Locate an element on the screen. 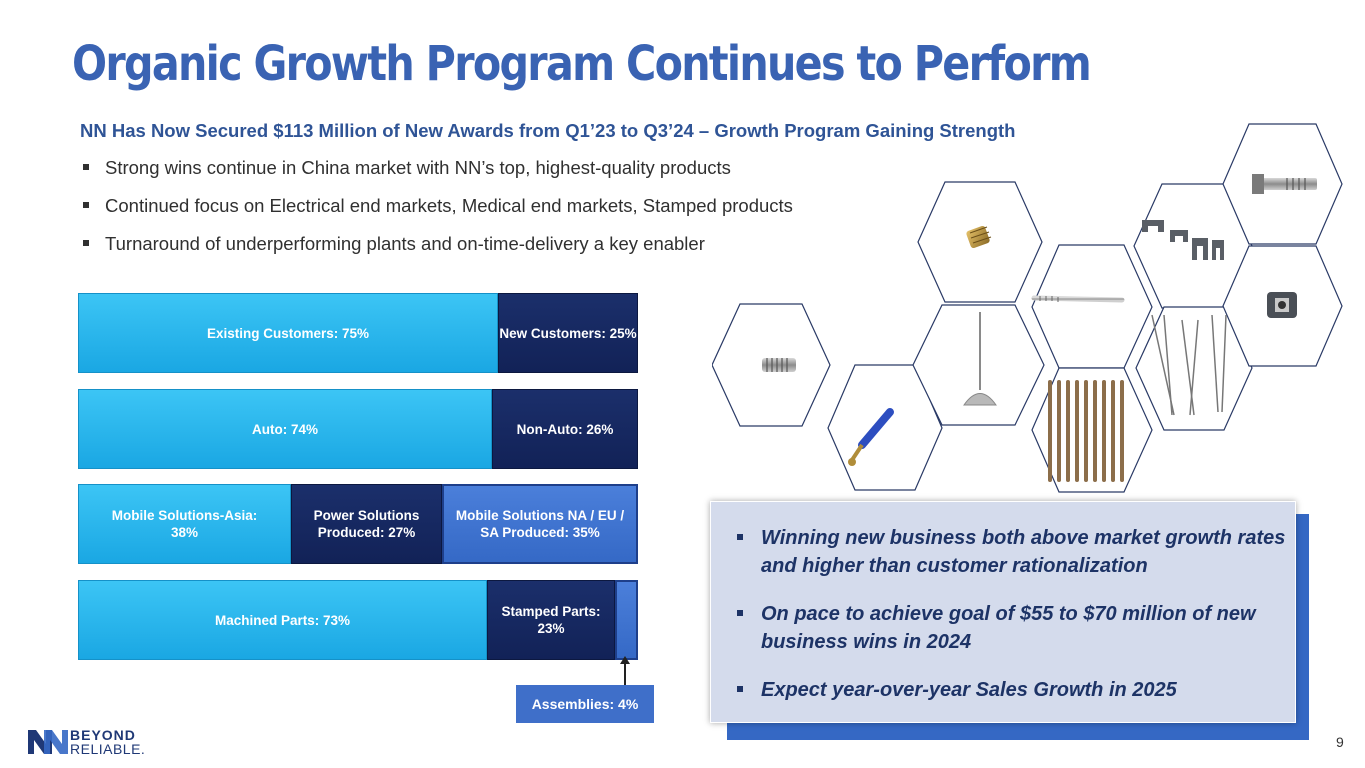  mobile-solutions-asia-segment: Mobile Solutions-Asia: 38% is located at coordinates (184, 524).